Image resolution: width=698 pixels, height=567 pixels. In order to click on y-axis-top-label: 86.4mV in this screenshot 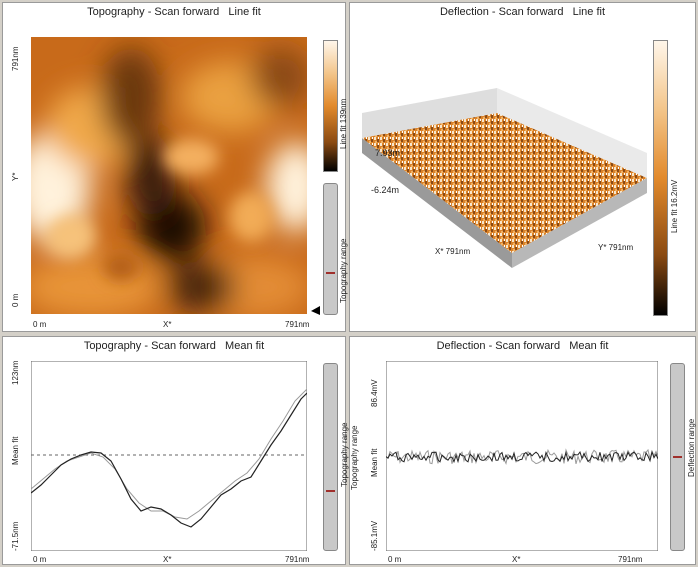, I will do `click(374, 393)`.